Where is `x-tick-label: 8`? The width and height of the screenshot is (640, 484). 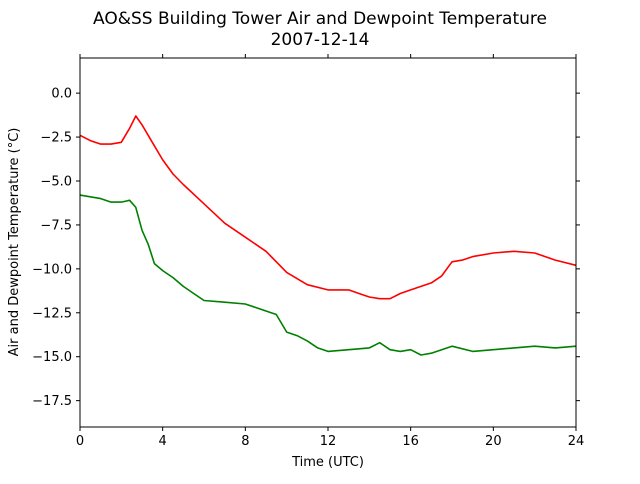
x-tick-label: 8 is located at coordinates (245, 441).